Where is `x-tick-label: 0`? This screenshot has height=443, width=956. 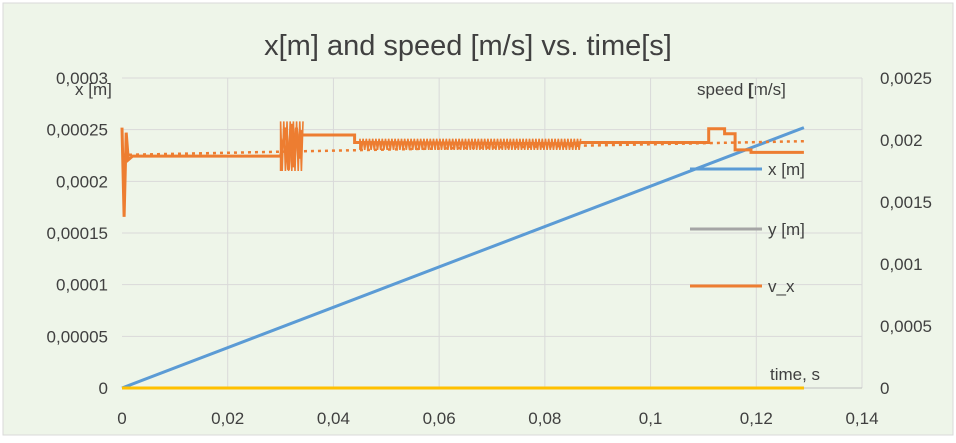 x-tick-label: 0 is located at coordinates (121, 418).